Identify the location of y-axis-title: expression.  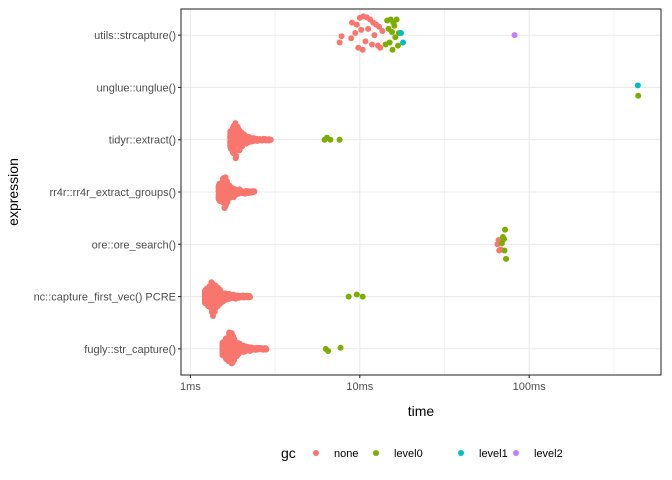
(13, 192).